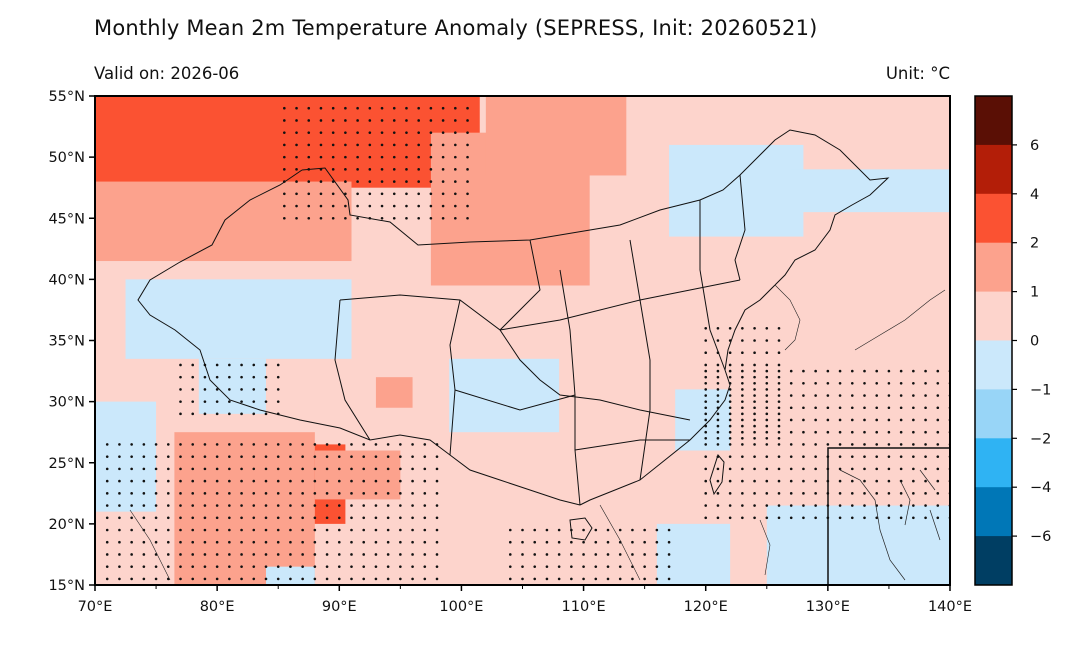 Image resolution: width=1080 pixels, height=648 pixels. Describe the element at coordinates (1034, 342) in the screenshot. I see `colorbar-tick-label: 0` at that location.